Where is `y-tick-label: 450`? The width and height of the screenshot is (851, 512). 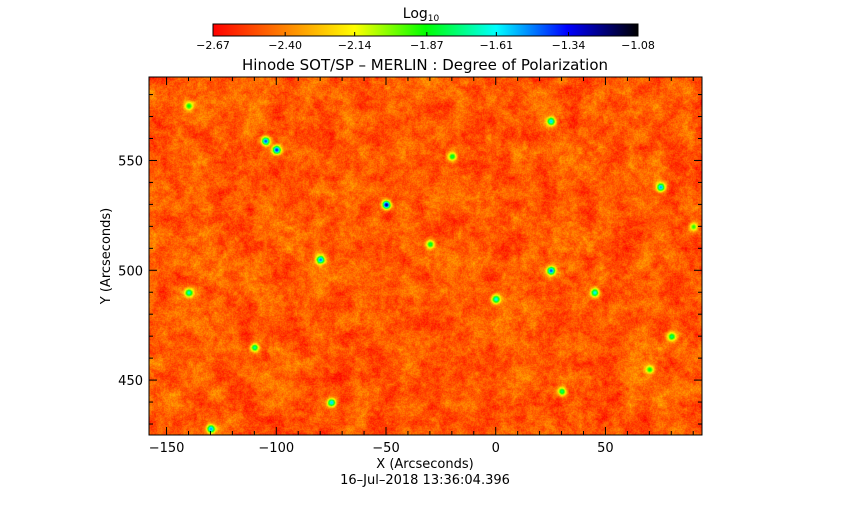 y-tick-label: 450 is located at coordinates (130, 381).